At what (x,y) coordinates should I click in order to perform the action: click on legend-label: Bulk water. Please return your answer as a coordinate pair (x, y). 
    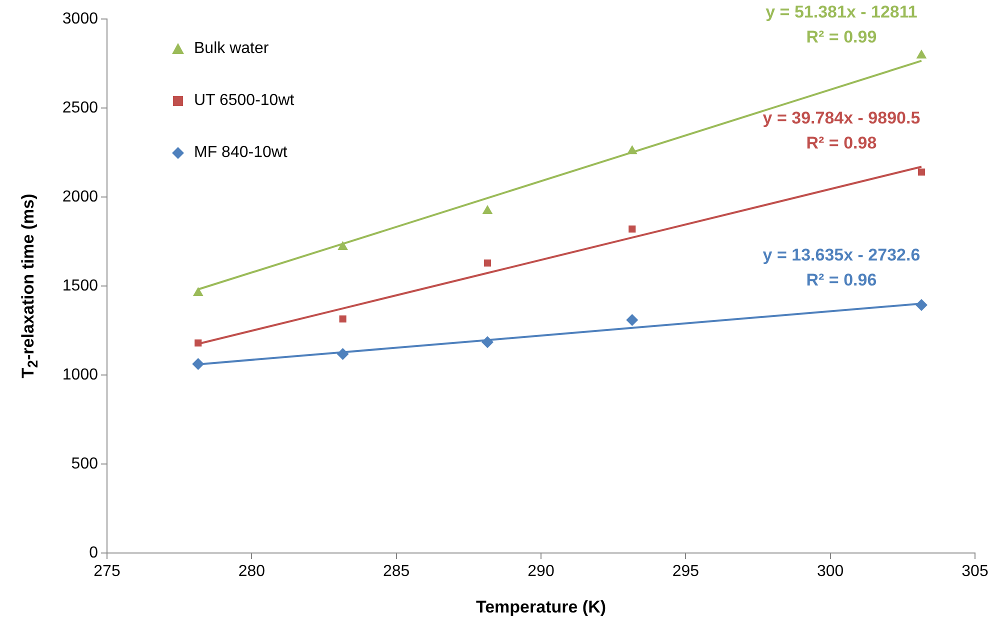
    Looking at the image, I should click on (231, 49).